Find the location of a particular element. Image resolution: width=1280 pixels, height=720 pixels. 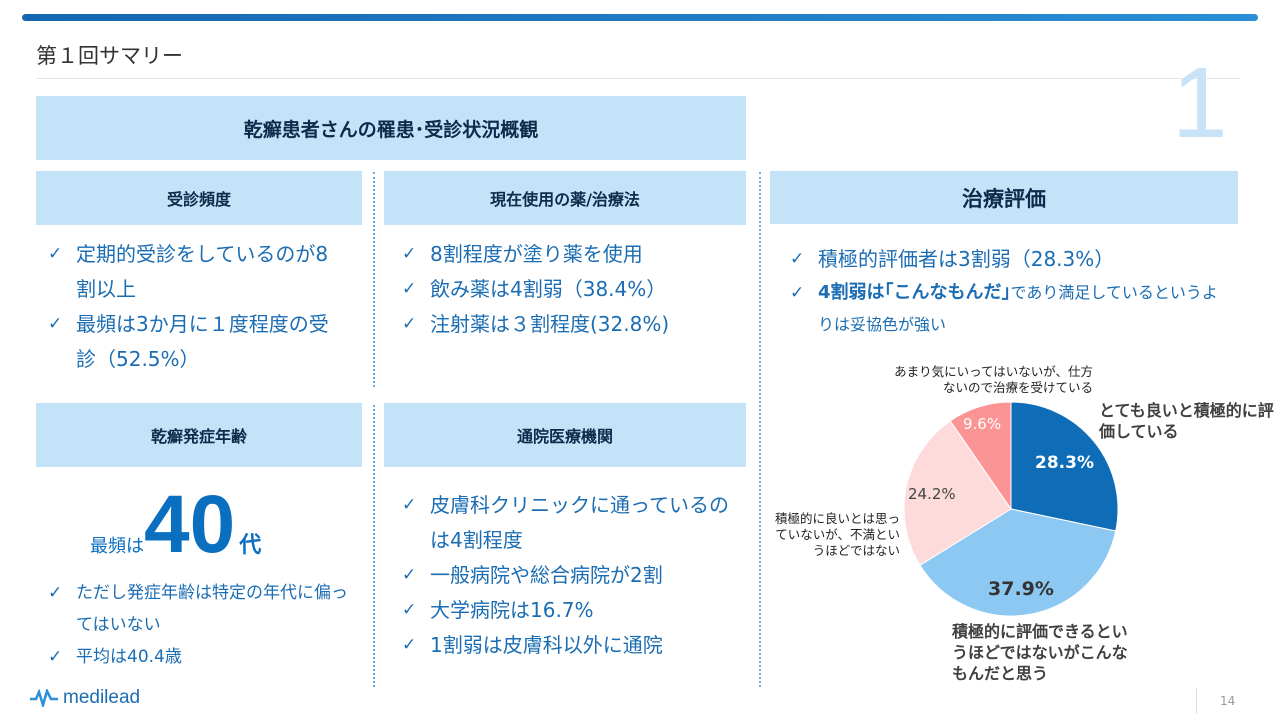

list-item: 最頻は3か月に１度程度の受診（52.5%） is located at coordinates (198, 342).